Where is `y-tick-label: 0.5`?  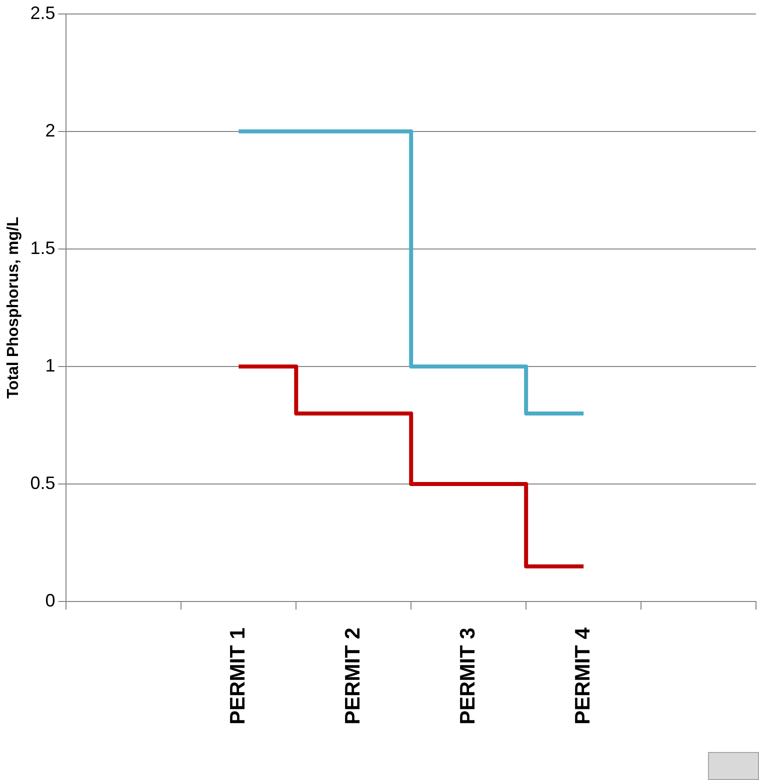
y-tick-label: 0.5 is located at coordinates (43, 483).